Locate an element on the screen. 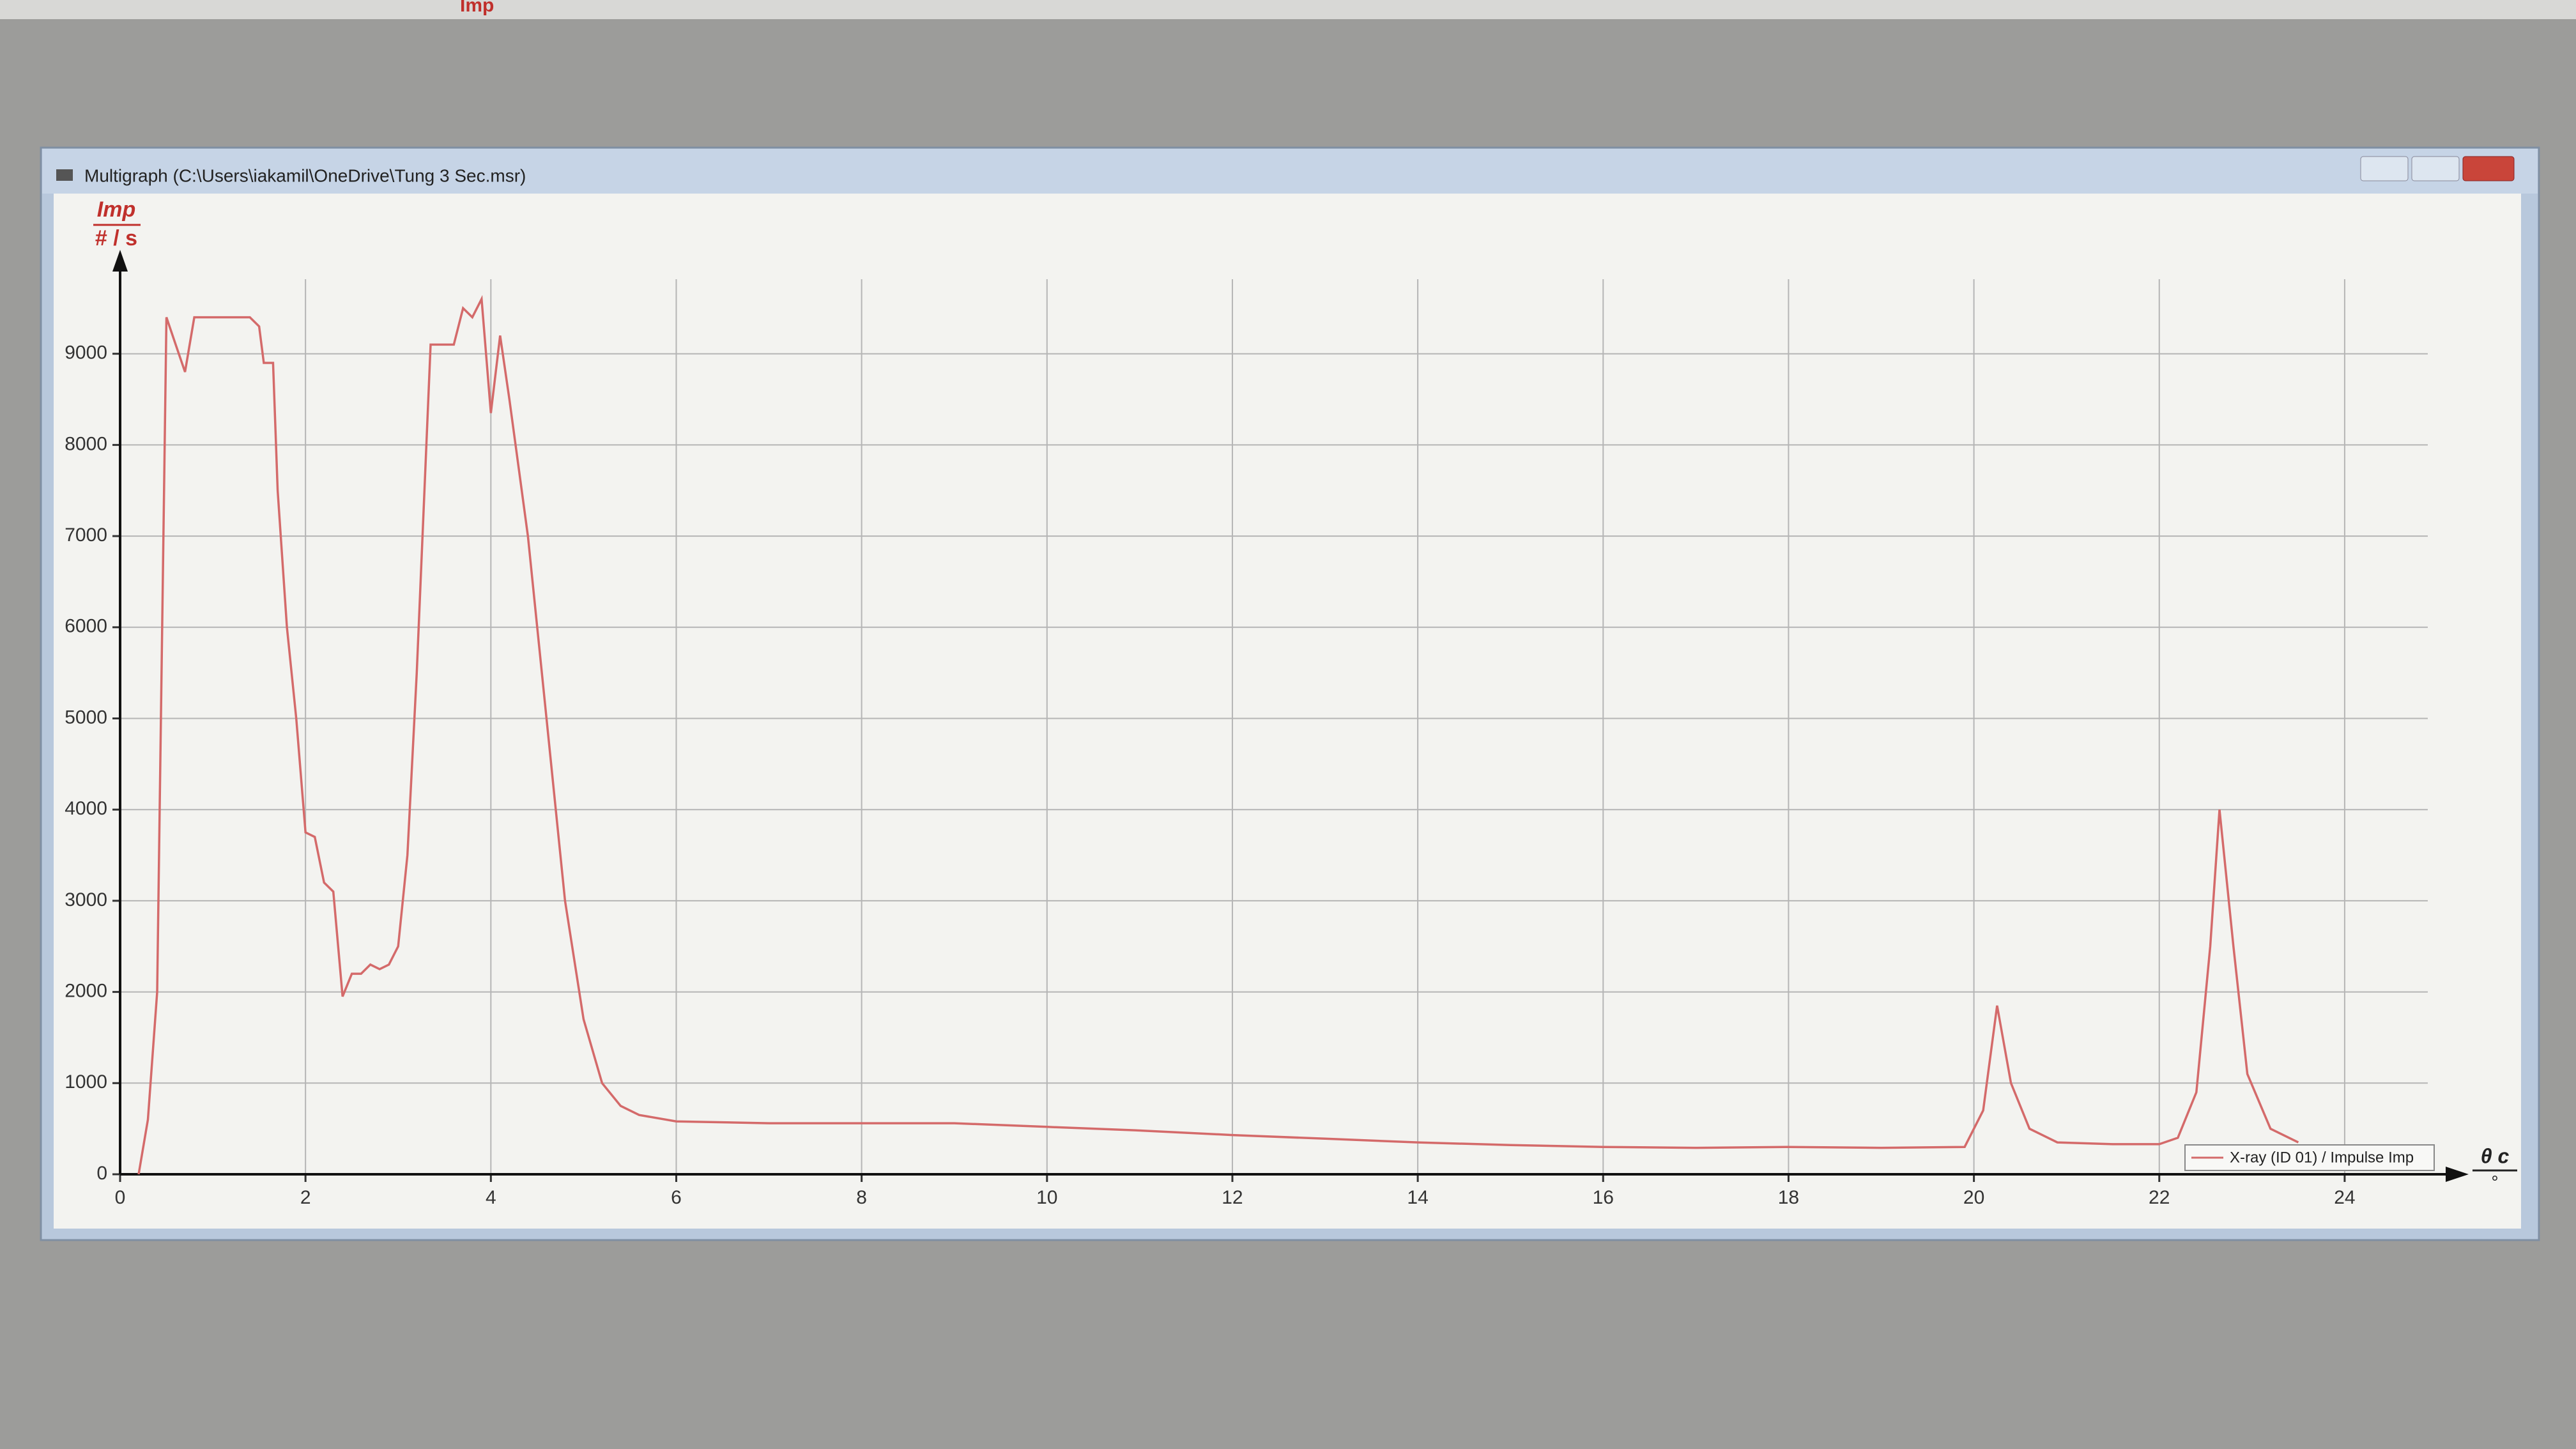  toolbar is located at coordinates (1288, 9).